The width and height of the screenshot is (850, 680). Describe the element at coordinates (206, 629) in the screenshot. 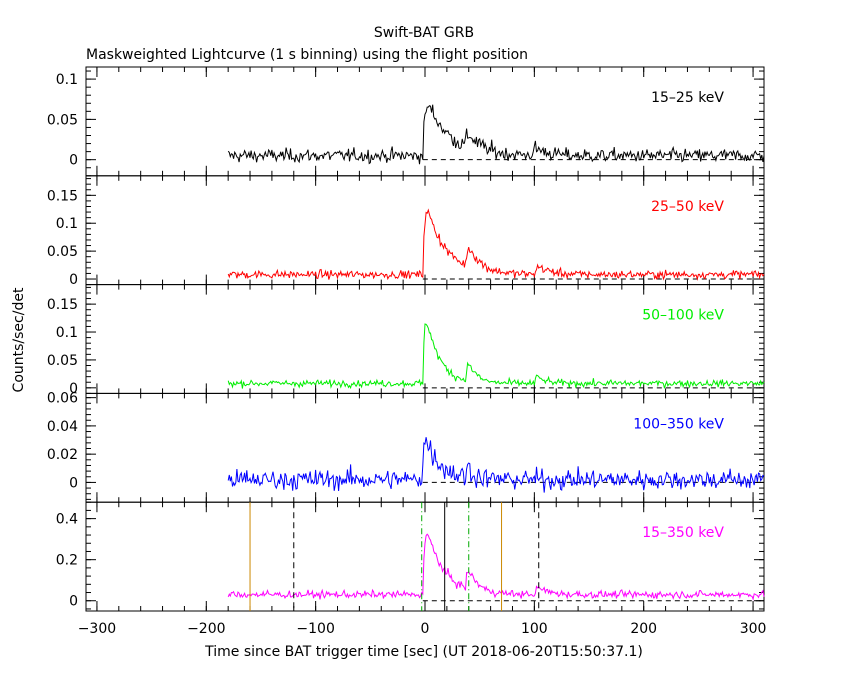

I see `x-tick-label: −200` at that location.